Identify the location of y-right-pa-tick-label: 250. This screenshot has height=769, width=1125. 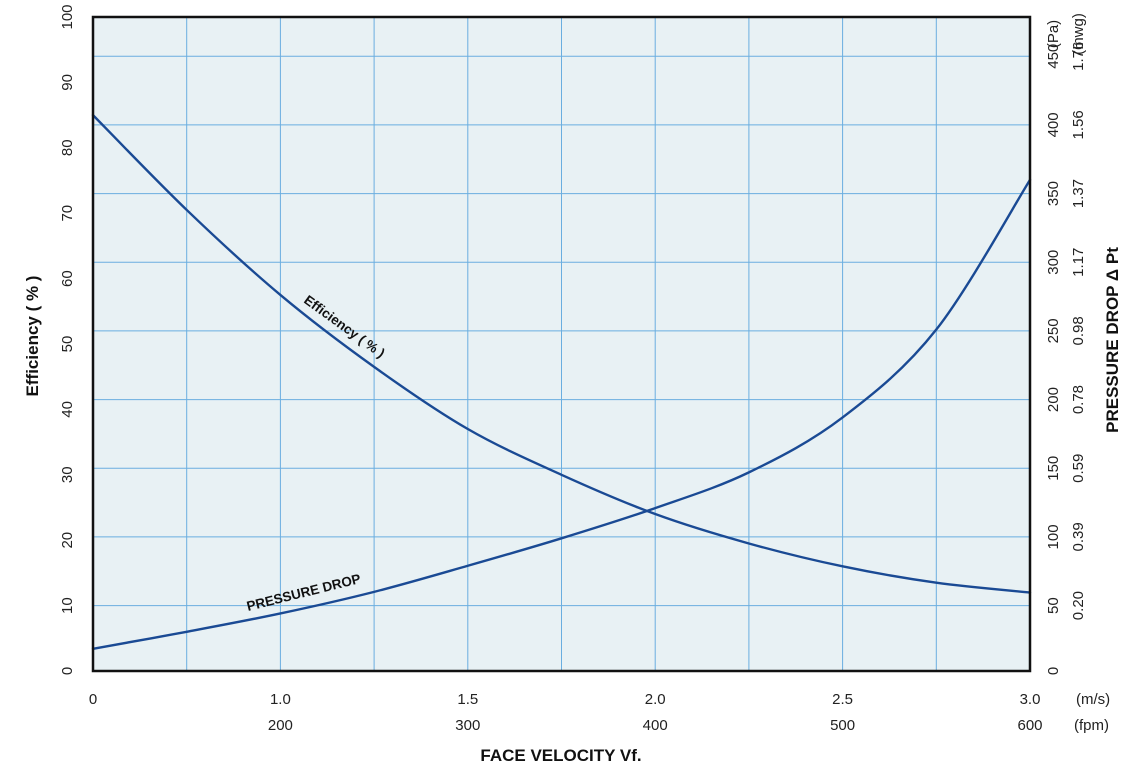
(1053, 330).